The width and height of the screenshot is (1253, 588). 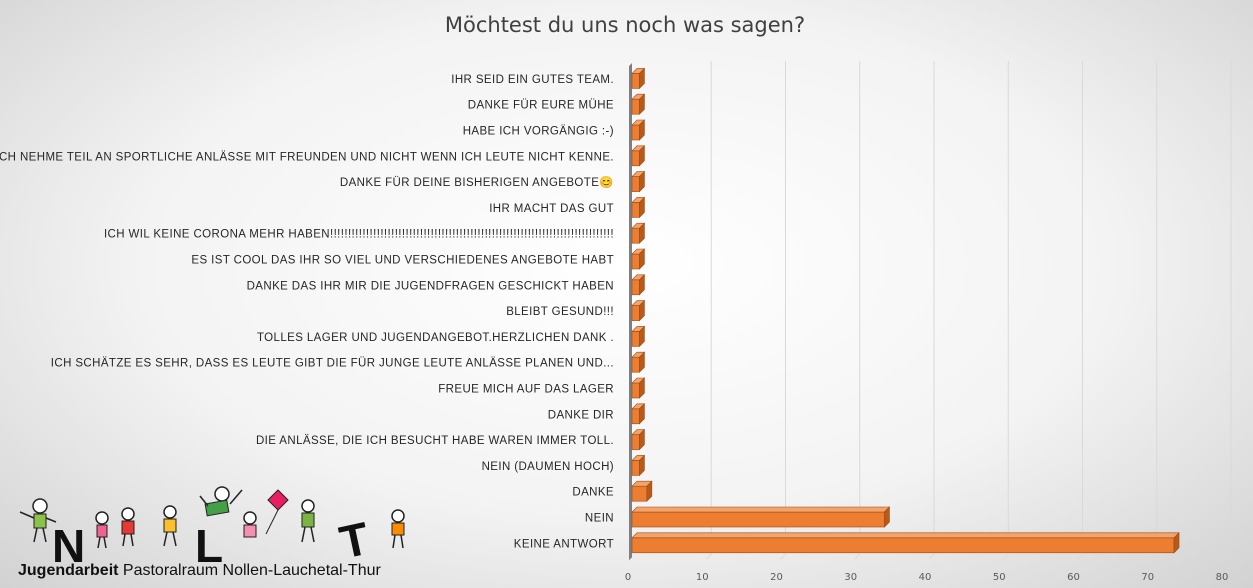 What do you see at coordinates (551, 209) in the screenshot?
I see `category-label: IHR MACHT DAS GUT` at bounding box center [551, 209].